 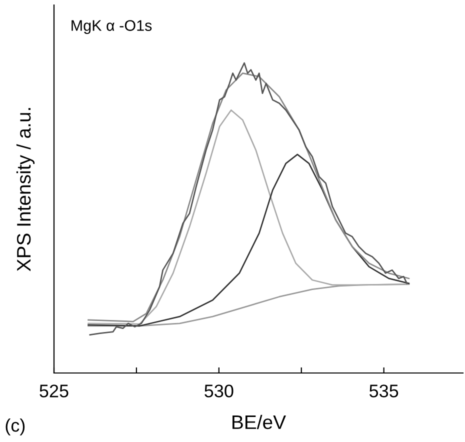 What do you see at coordinates (259, 422) in the screenshot?
I see `x-axis-title: BE/eV` at bounding box center [259, 422].